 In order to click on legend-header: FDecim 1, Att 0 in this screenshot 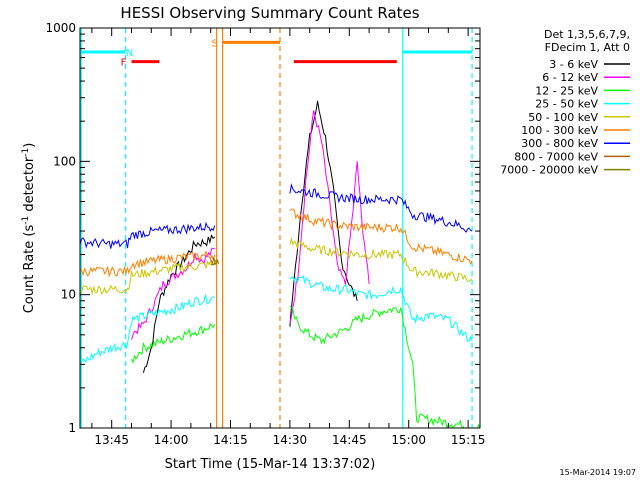, I will do `click(587, 47)`.